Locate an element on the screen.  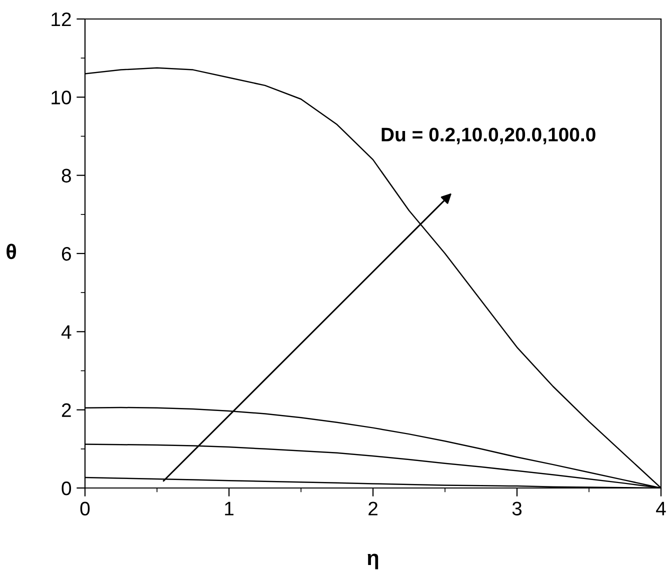
x-tick-label: 0 is located at coordinates (85, 509).